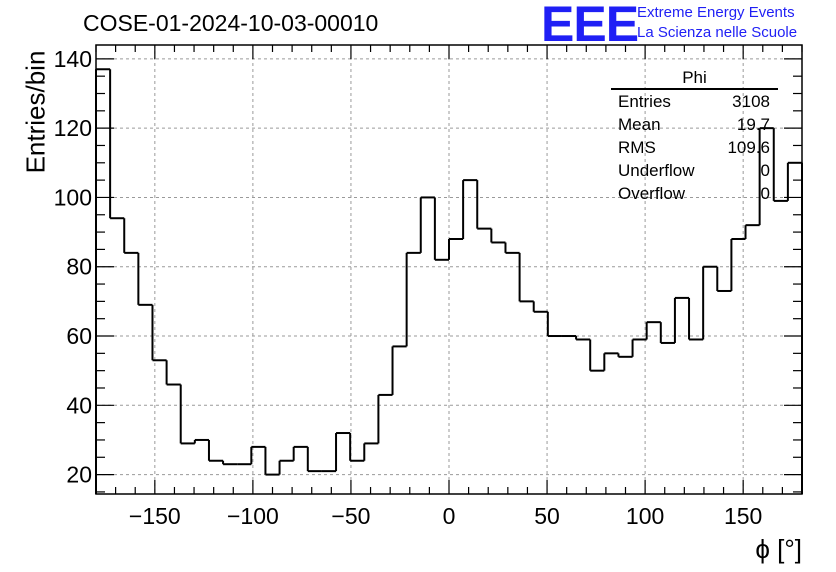  I want to click on x-tick-label: 0, so click(449, 516).